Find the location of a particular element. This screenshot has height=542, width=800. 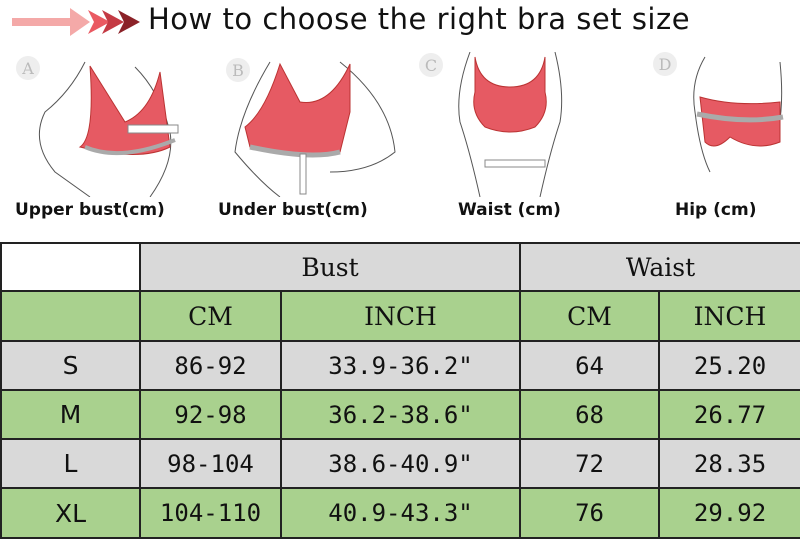

figure-caption: Under bust(cm) is located at coordinates (293, 210).